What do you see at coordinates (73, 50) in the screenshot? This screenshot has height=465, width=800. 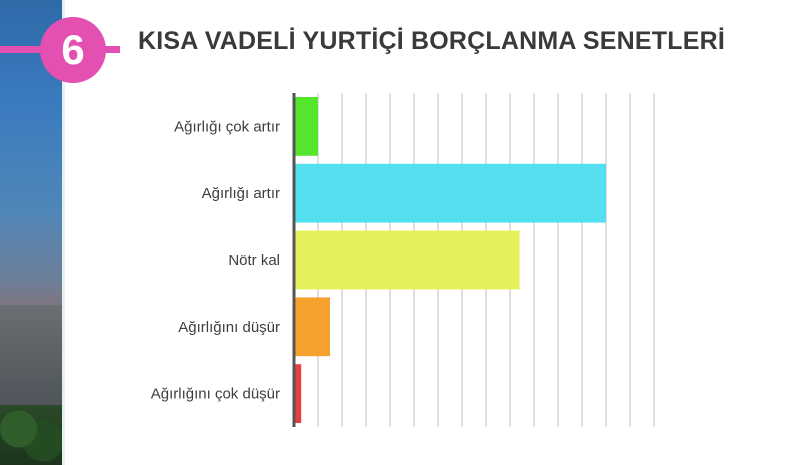 I see `slide-number-badge: 6` at bounding box center [73, 50].